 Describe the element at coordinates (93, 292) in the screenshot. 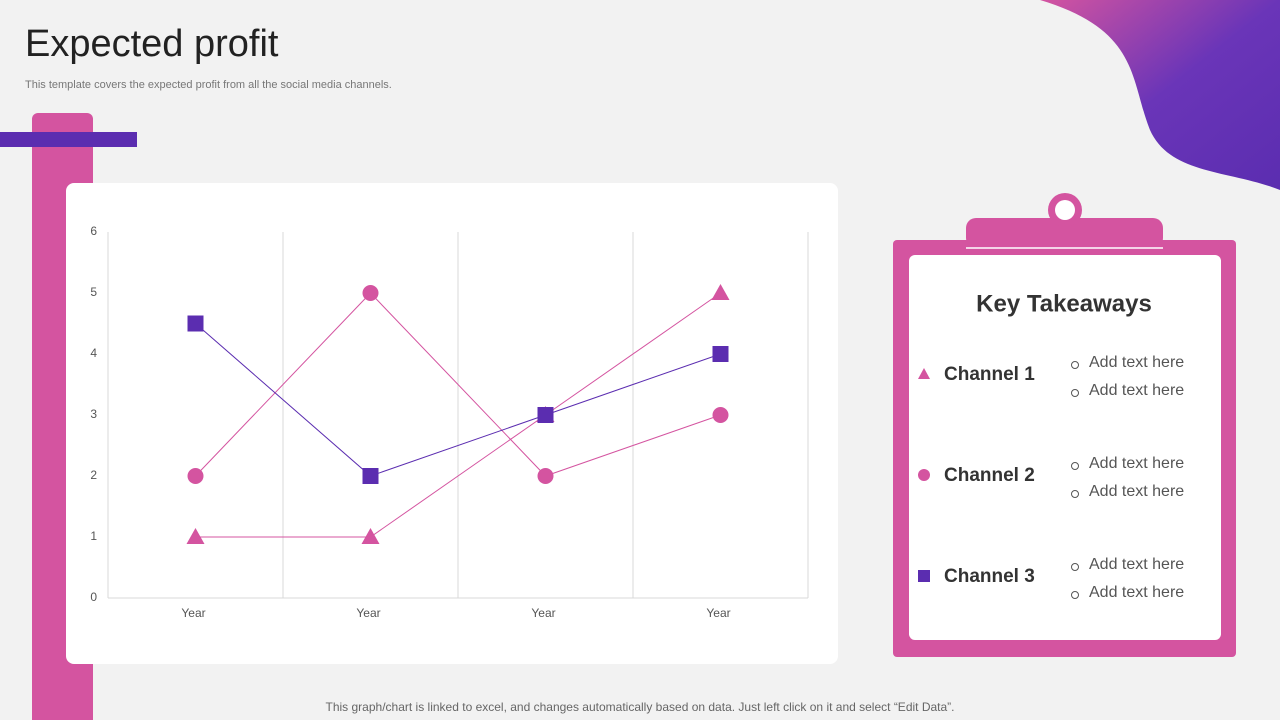

I see `y-tick-label: 5` at that location.